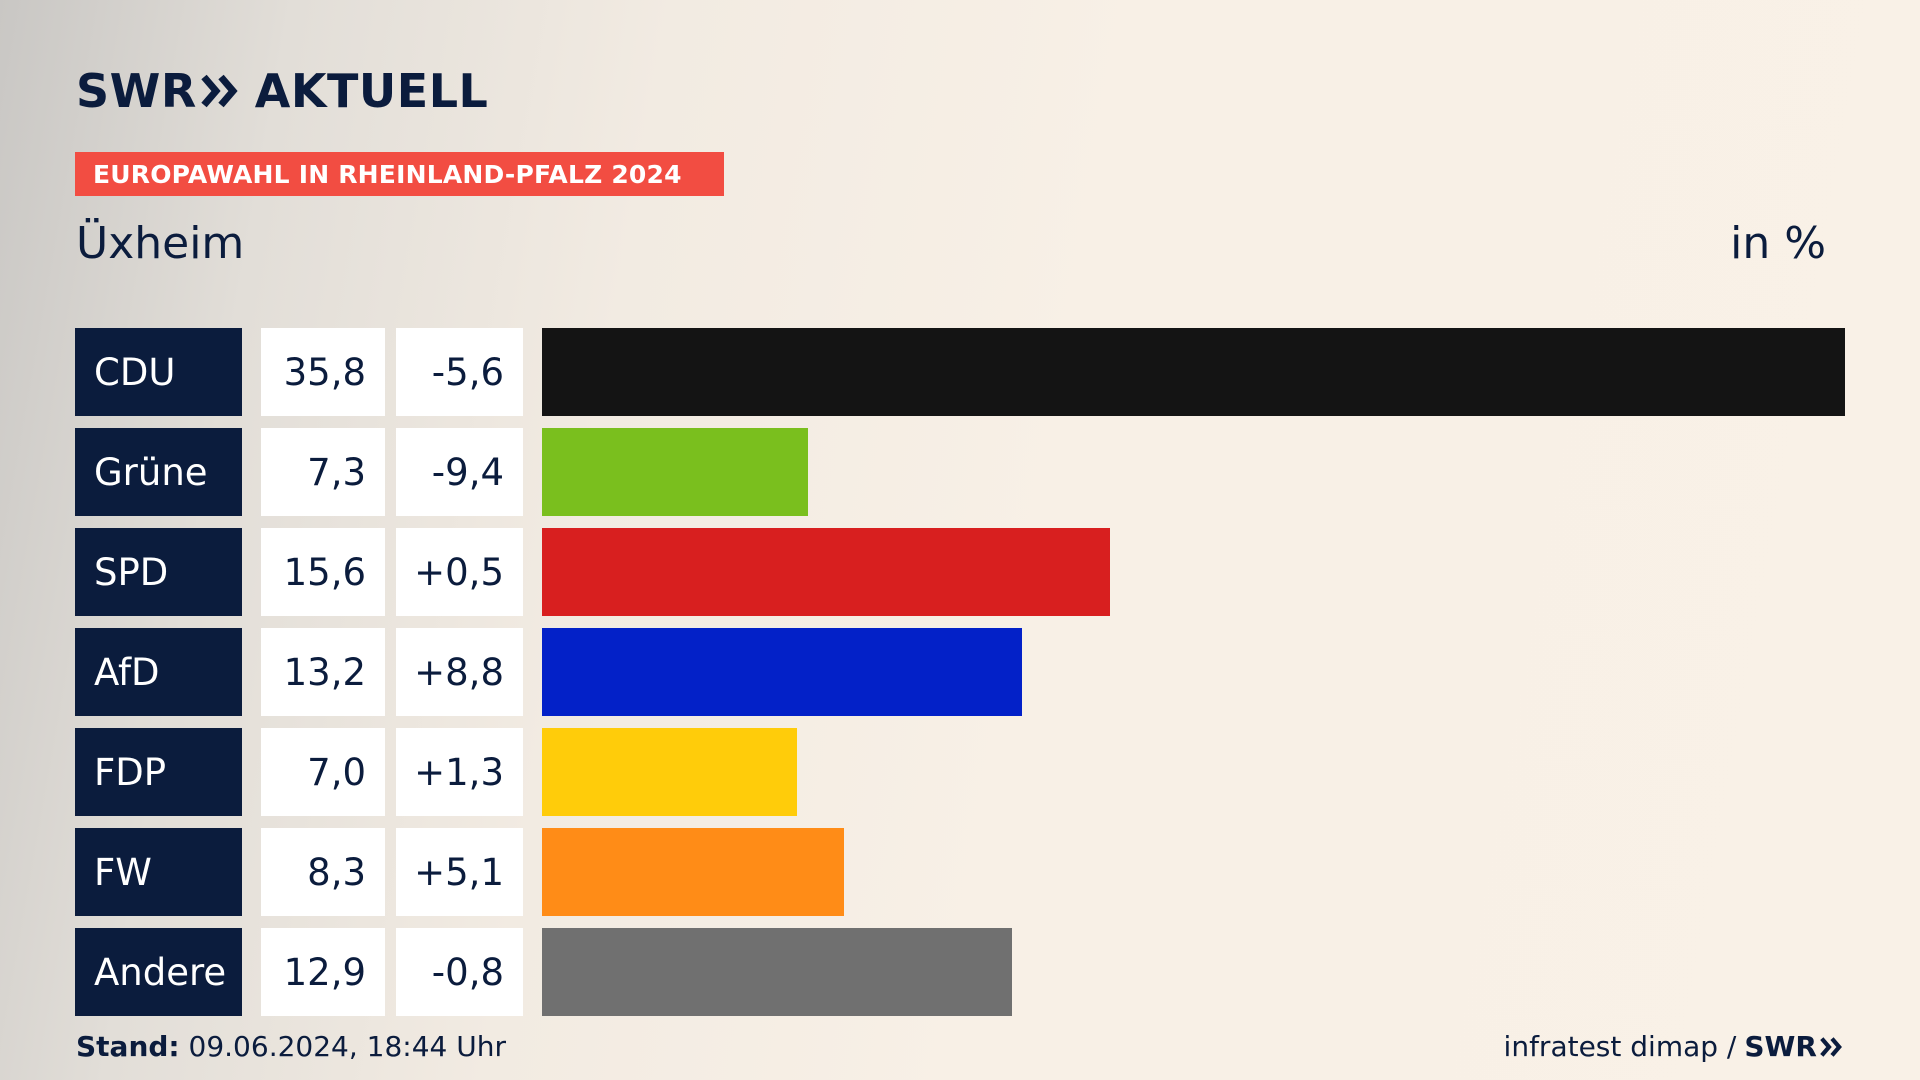 The image size is (1920, 1080). What do you see at coordinates (459, 672) in the screenshot?
I see `change-label: +8,8` at bounding box center [459, 672].